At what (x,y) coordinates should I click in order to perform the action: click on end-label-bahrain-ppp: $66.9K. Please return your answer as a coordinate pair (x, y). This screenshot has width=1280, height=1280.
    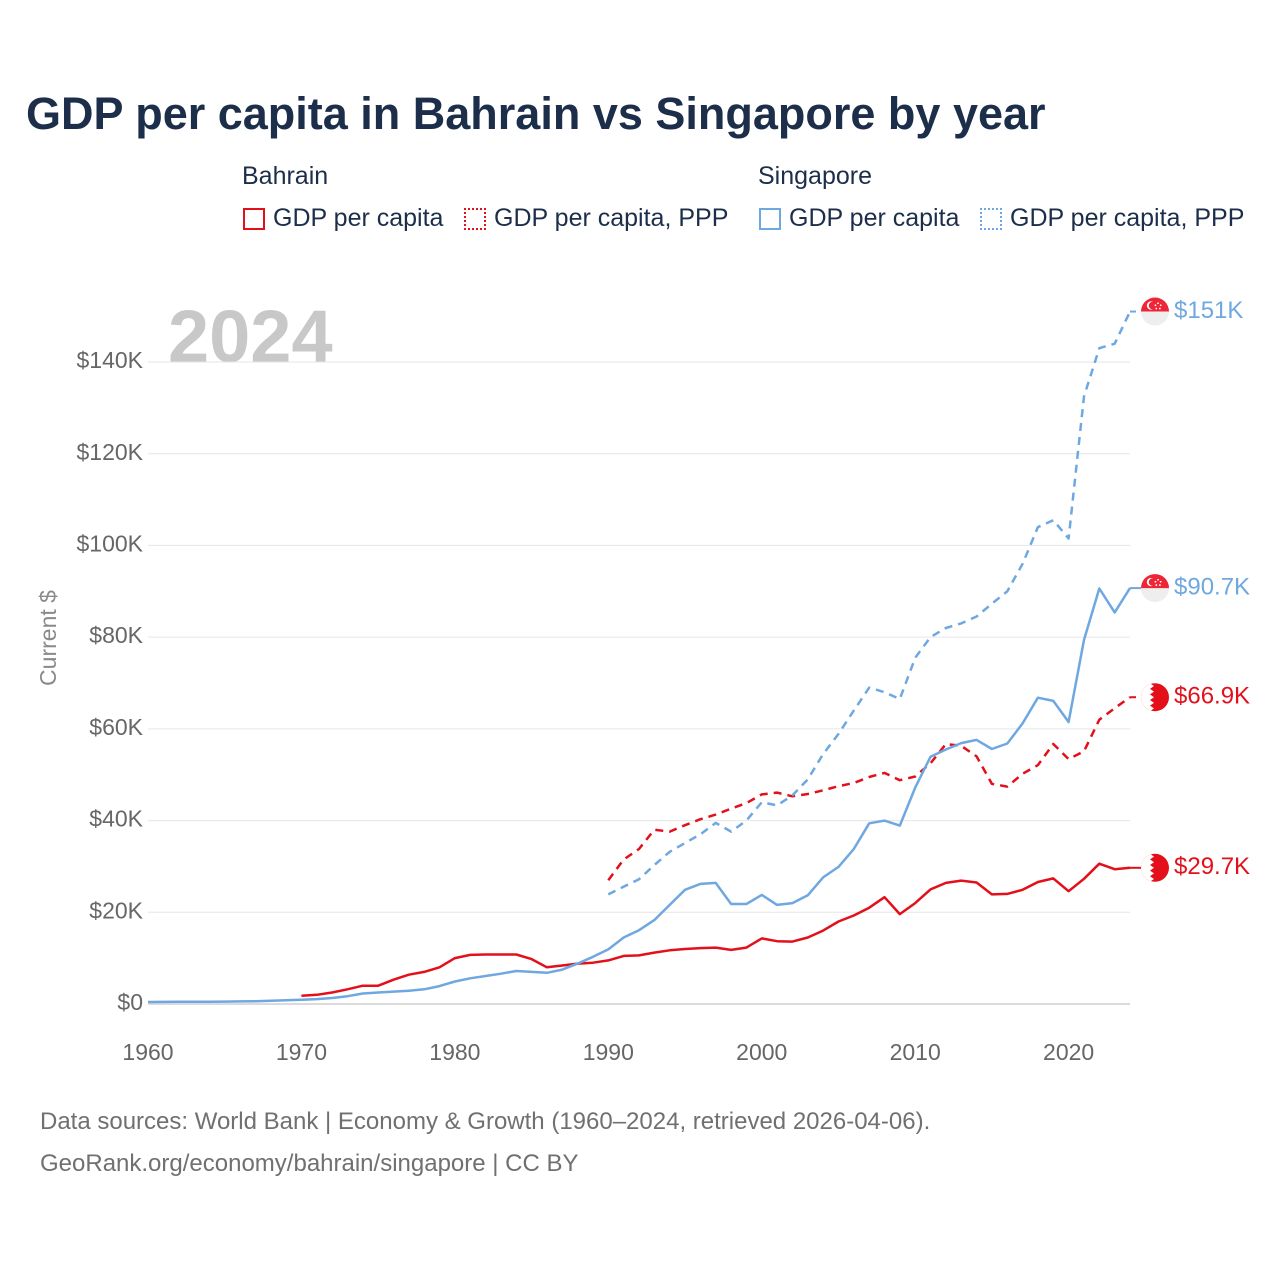
    Looking at the image, I should click on (1212, 696).